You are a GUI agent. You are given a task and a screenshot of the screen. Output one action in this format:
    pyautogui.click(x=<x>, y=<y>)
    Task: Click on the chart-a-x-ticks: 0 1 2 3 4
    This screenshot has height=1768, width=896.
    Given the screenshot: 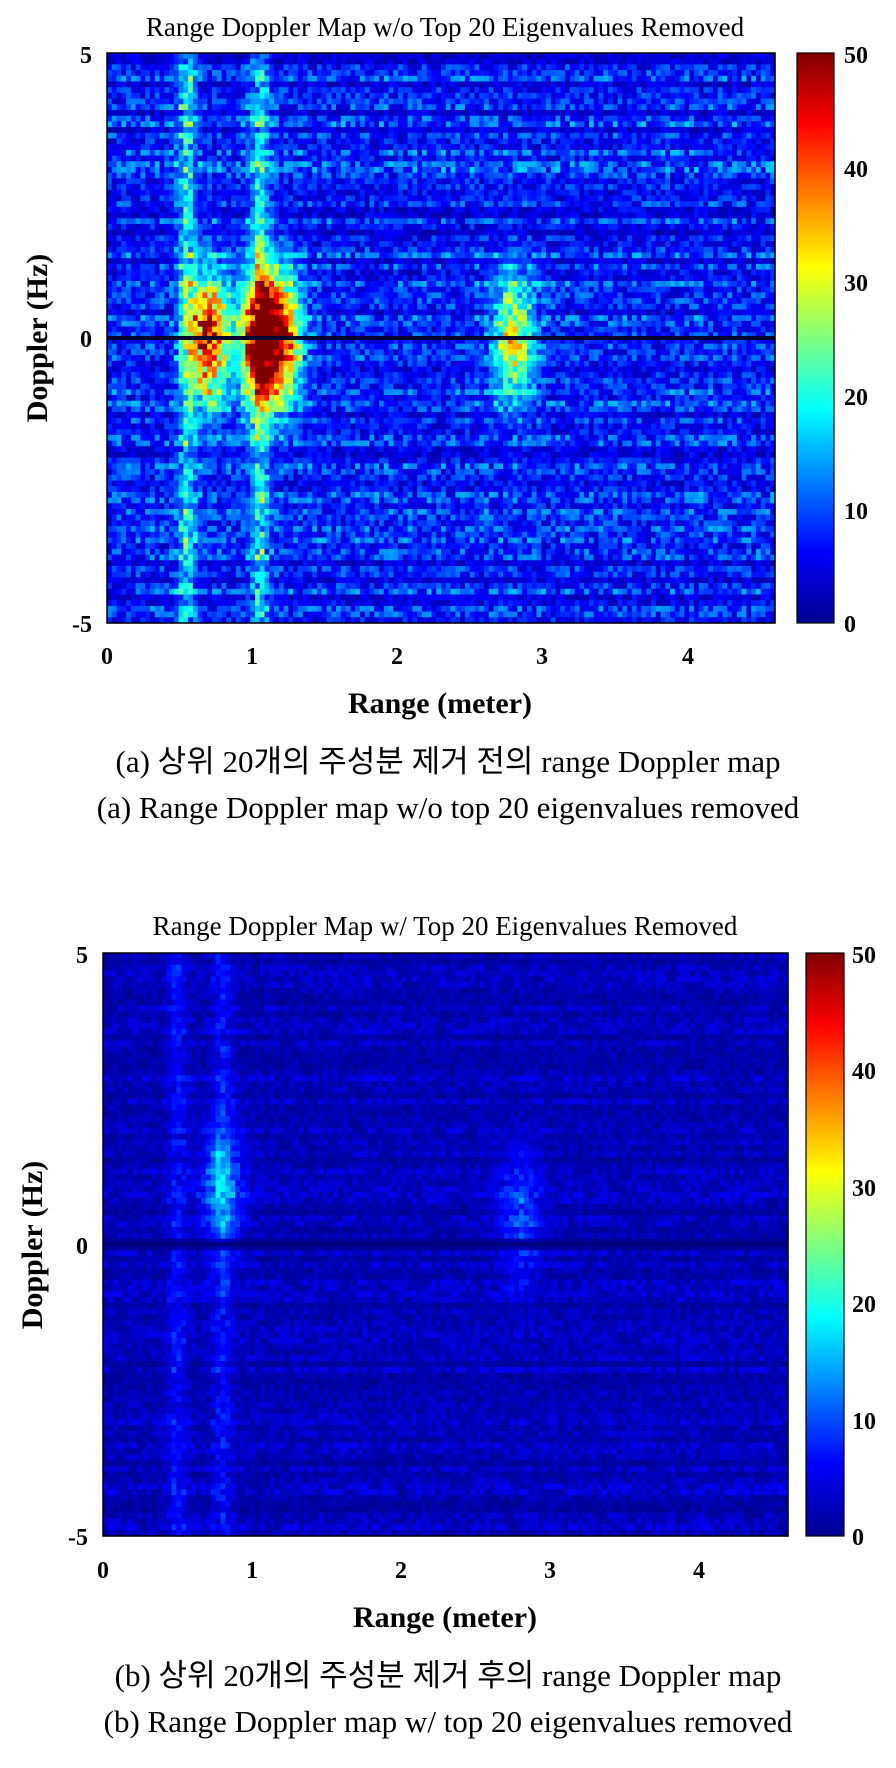 What is the action you would take?
    pyautogui.click(x=397, y=657)
    